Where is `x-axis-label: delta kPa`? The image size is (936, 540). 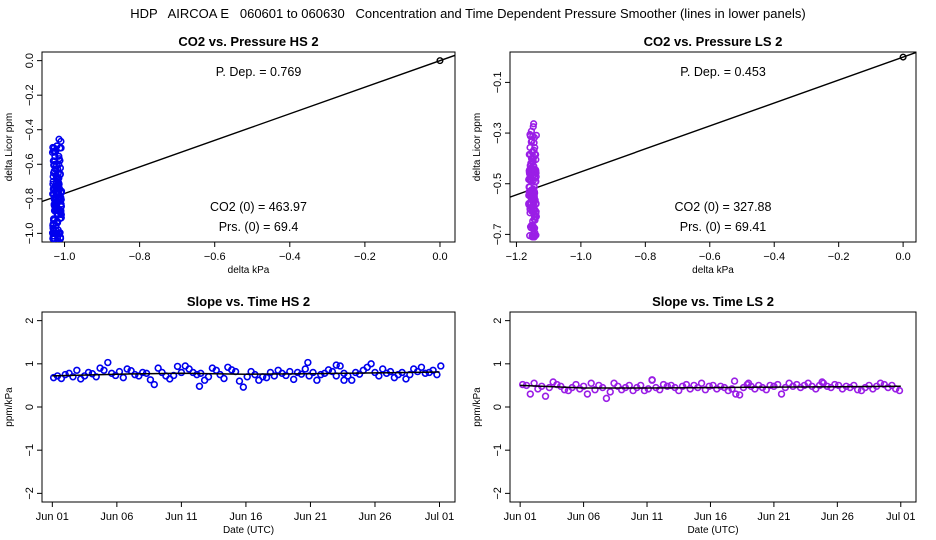 x-axis-label: delta kPa is located at coordinates (713, 270).